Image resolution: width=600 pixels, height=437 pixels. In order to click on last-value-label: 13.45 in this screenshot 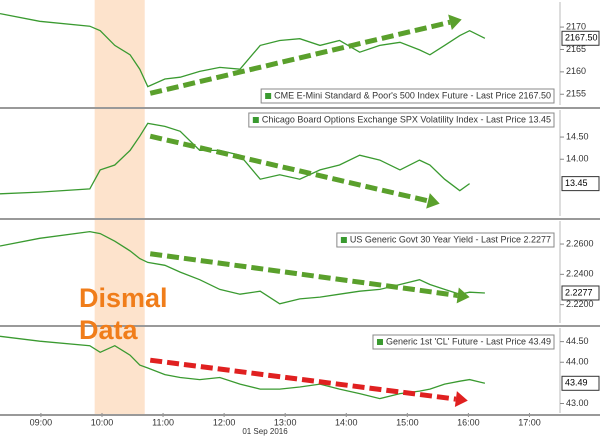, I will do `click(576, 183)`.